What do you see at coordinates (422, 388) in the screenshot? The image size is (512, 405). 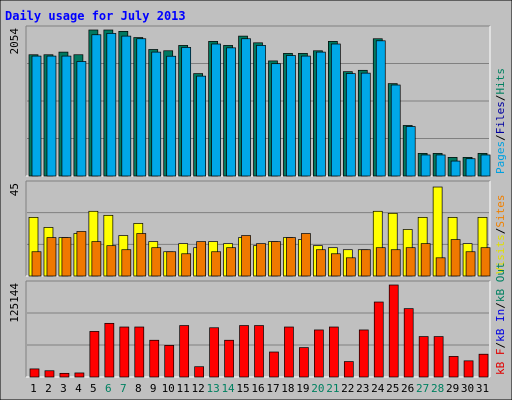 I see `x-tick-label: 27` at bounding box center [422, 388].